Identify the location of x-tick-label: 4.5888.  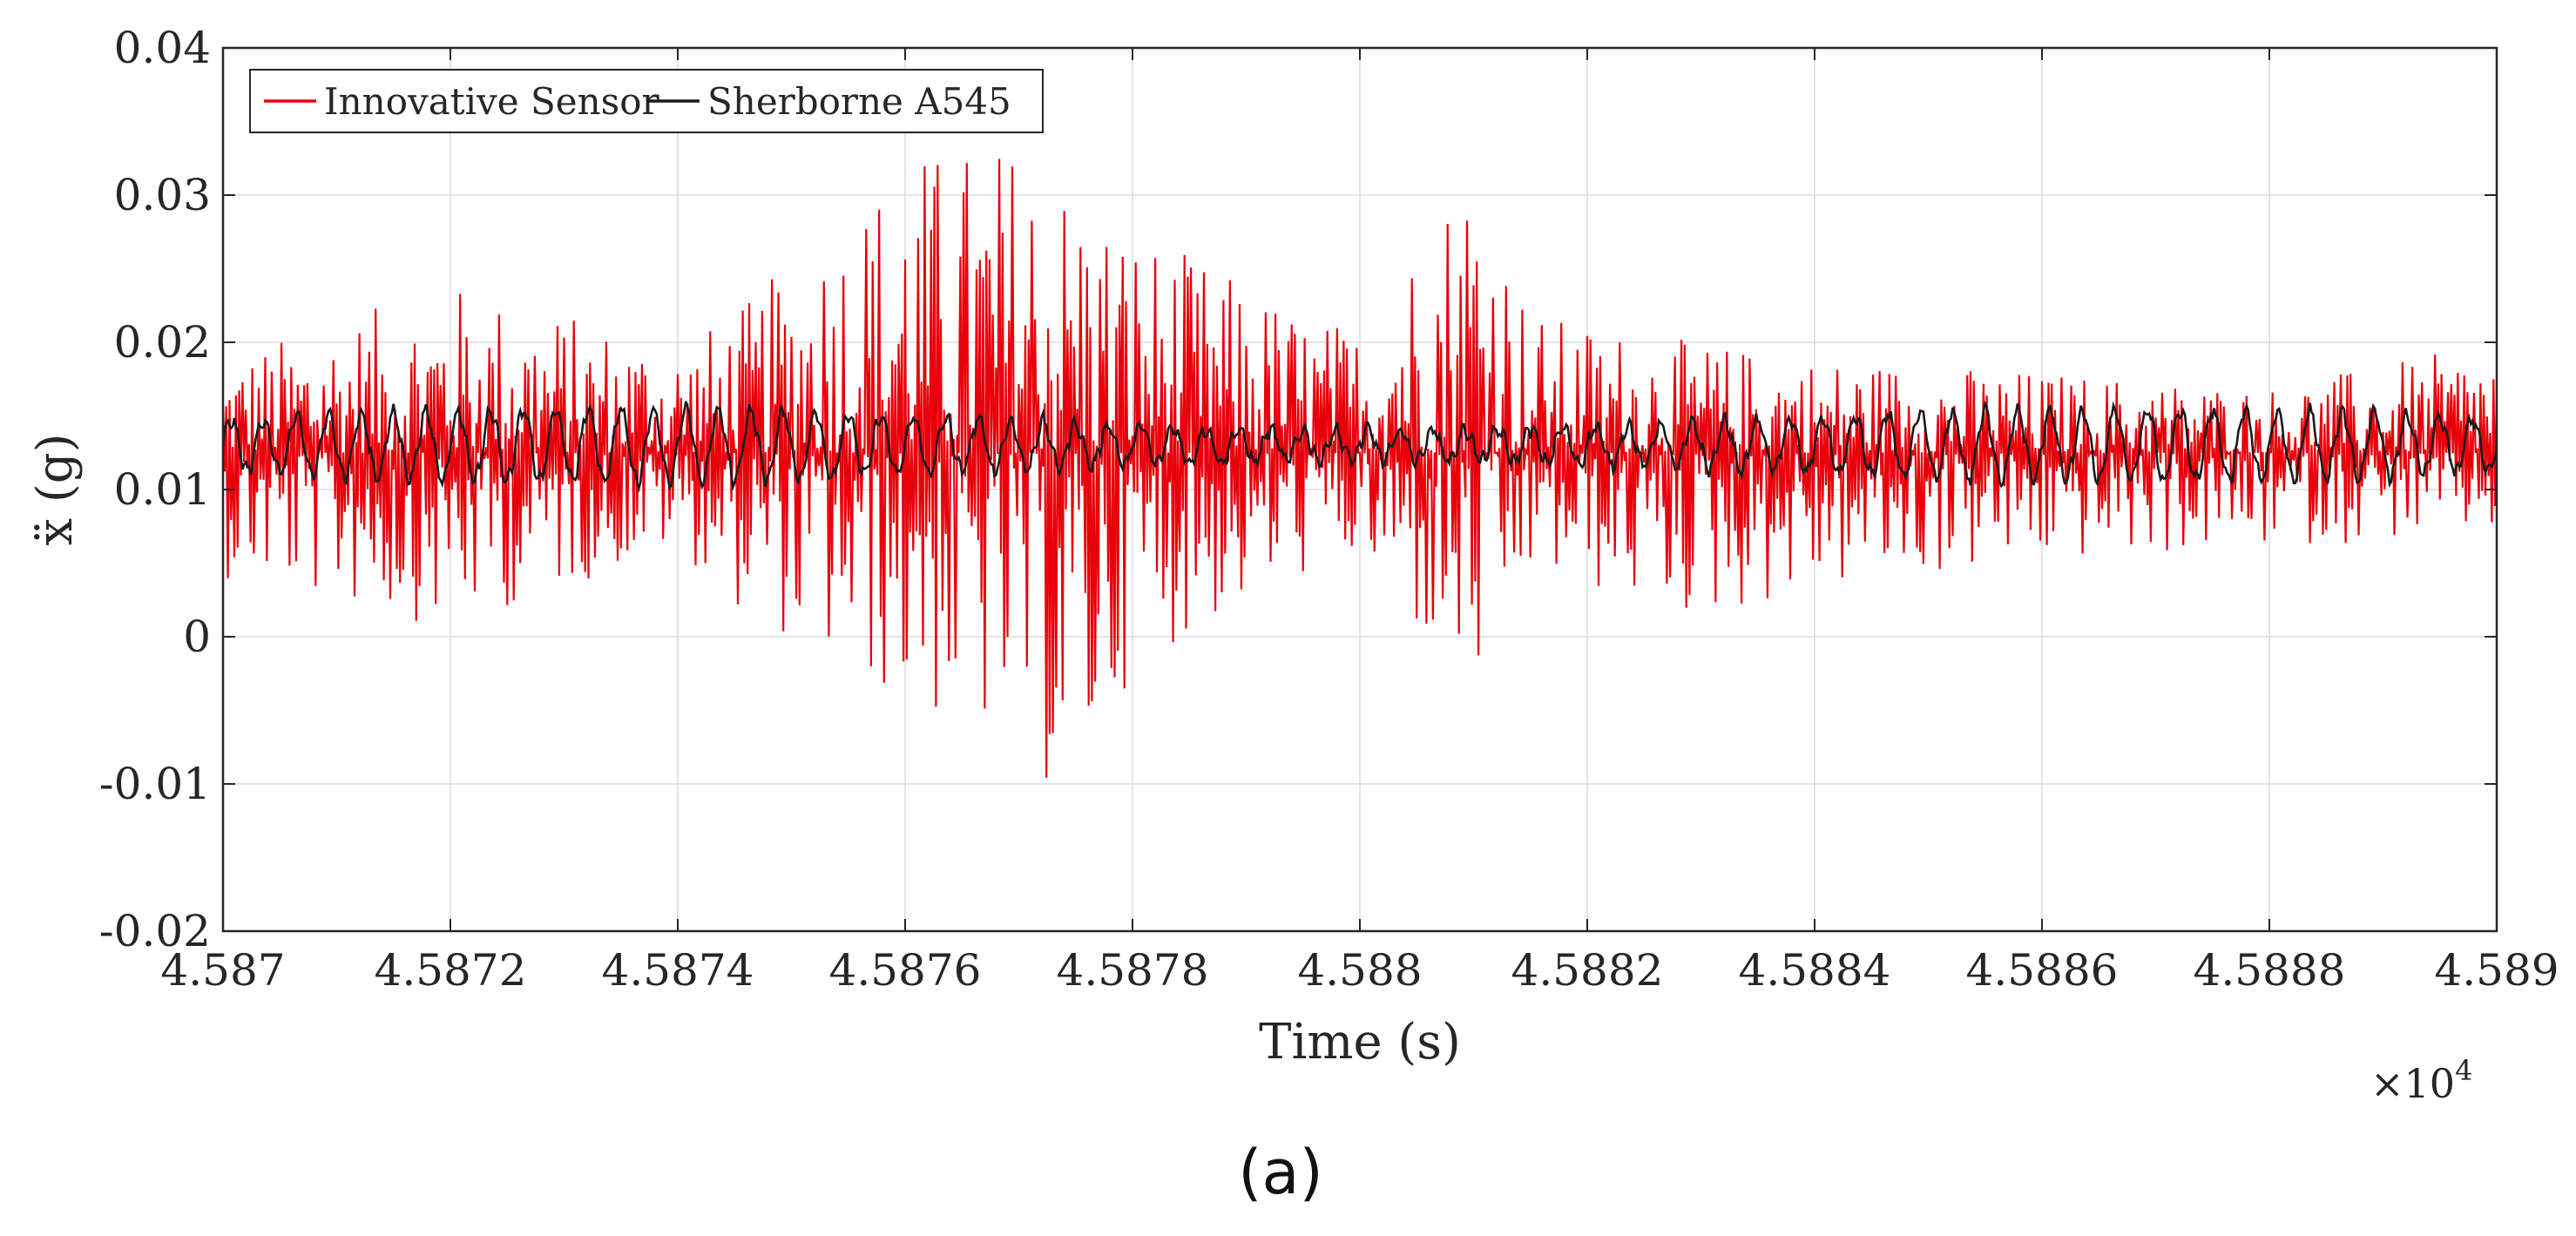
(2270, 970).